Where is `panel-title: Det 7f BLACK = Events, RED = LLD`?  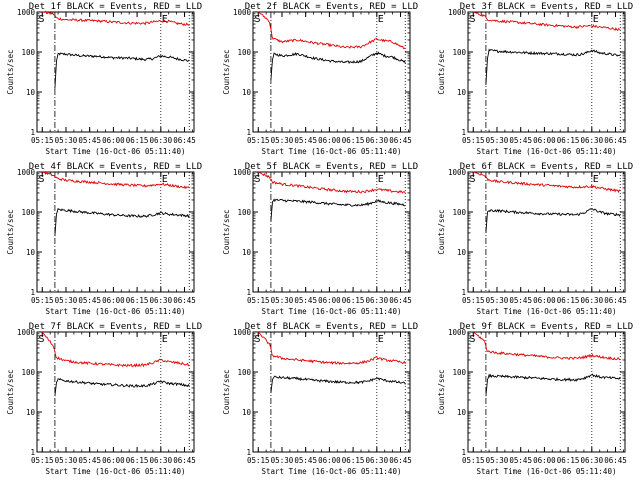 panel-title: Det 7f BLACK = Events, RED = LLD is located at coordinates (115, 327).